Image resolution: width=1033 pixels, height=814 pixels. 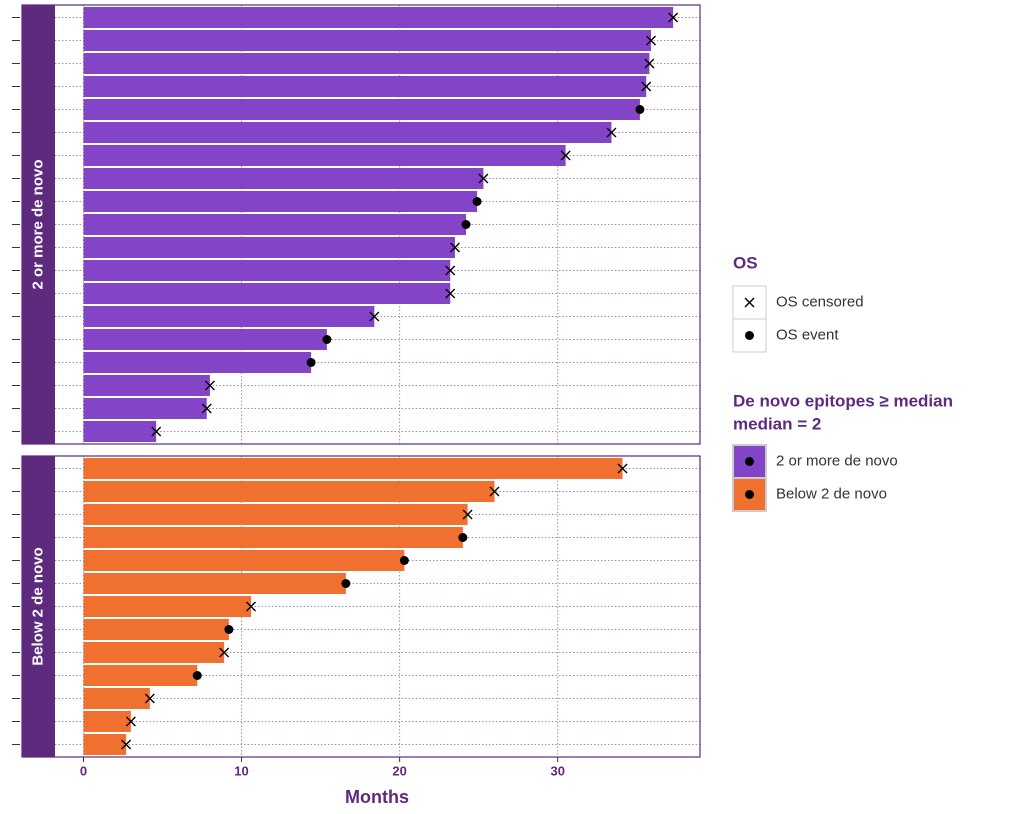 What do you see at coordinates (241, 770) in the screenshot?
I see `x-tick-label: 10` at bounding box center [241, 770].